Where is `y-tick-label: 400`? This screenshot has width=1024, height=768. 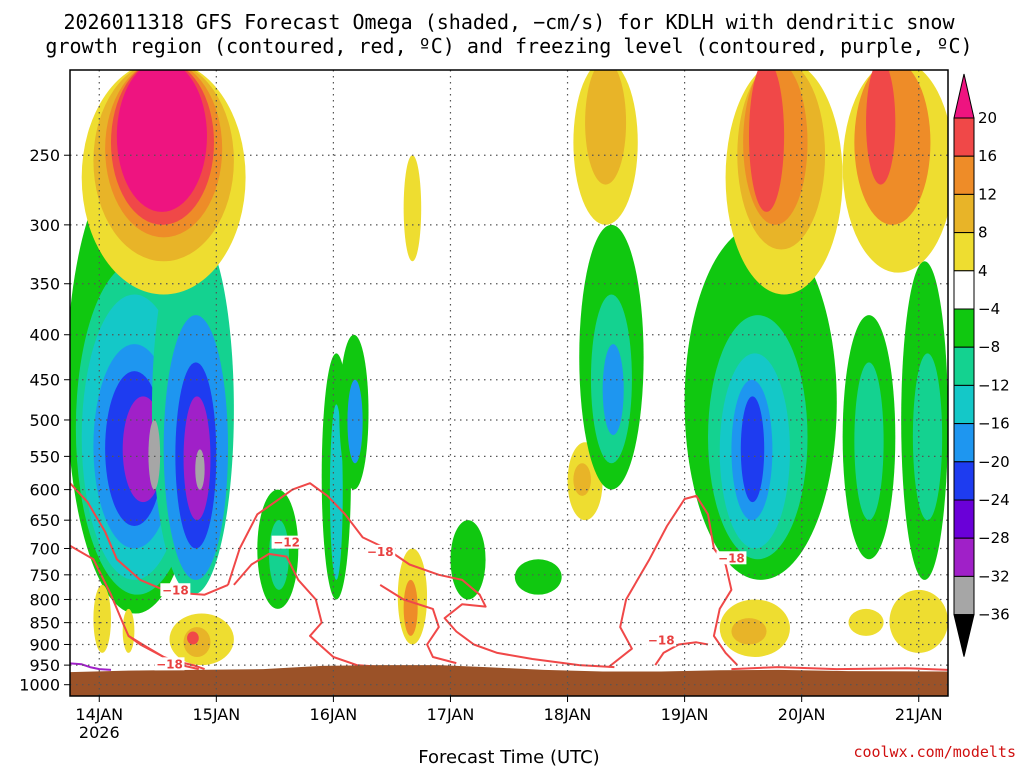 y-tick-label: 400 is located at coordinates (44, 335).